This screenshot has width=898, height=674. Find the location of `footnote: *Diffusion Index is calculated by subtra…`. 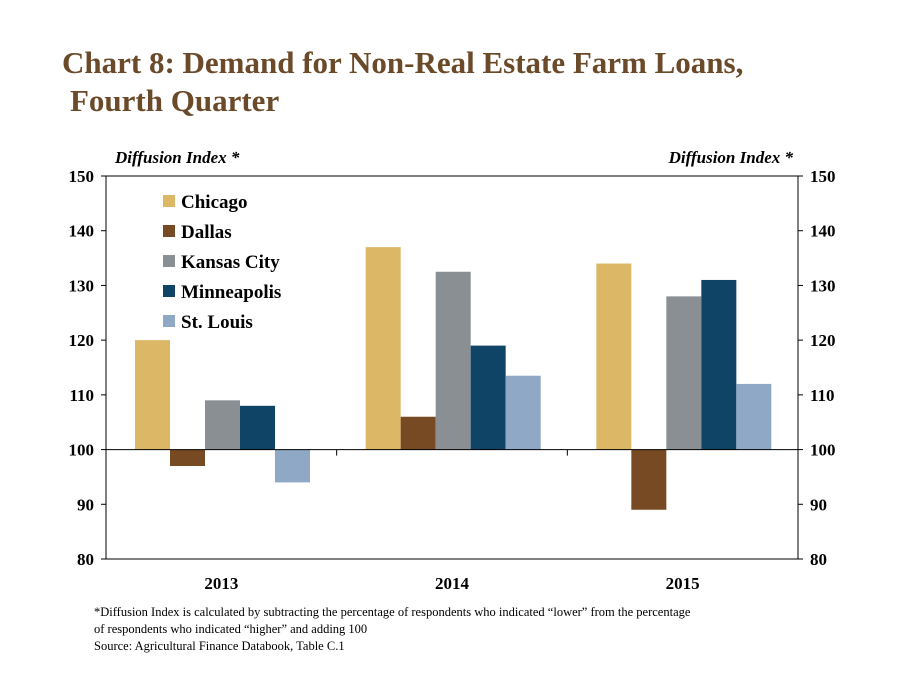

footnote: *Diffusion Index is calculated by subtra… is located at coordinates (474, 629).